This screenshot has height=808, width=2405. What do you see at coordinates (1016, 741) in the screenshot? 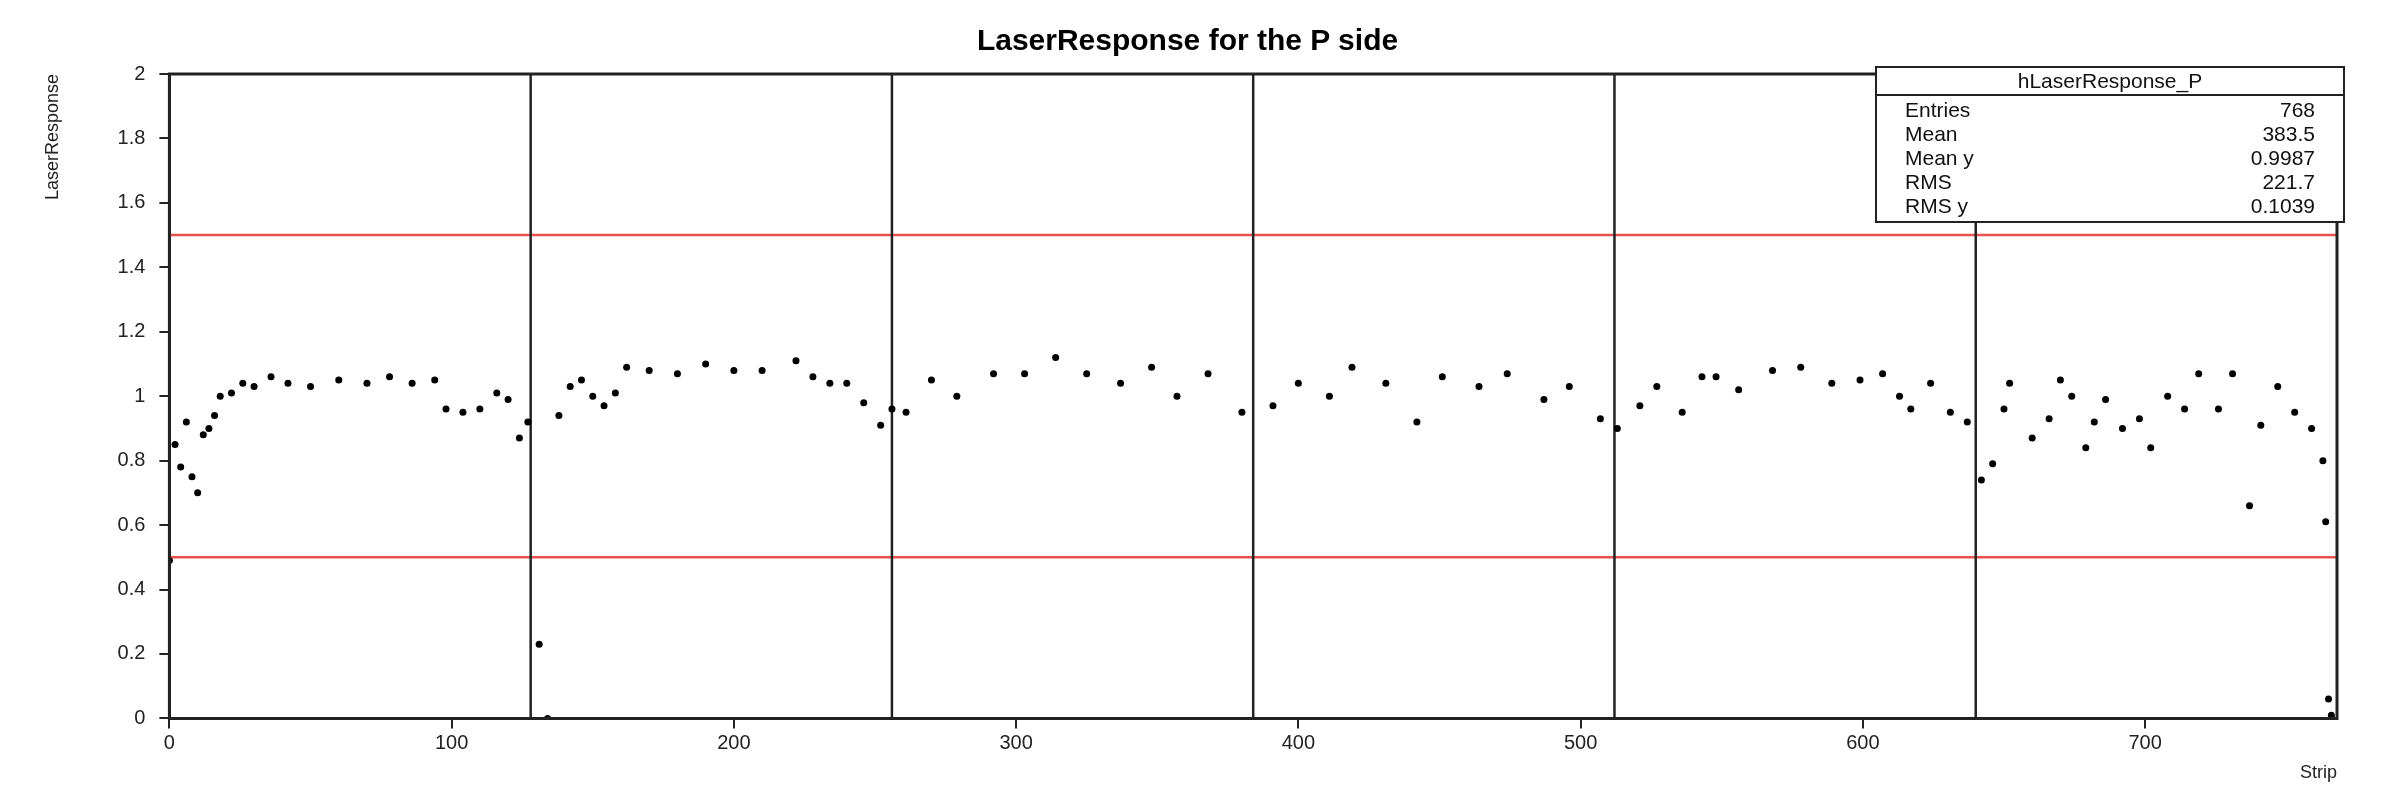
I see `x-tick-label: 300` at bounding box center [1016, 741].